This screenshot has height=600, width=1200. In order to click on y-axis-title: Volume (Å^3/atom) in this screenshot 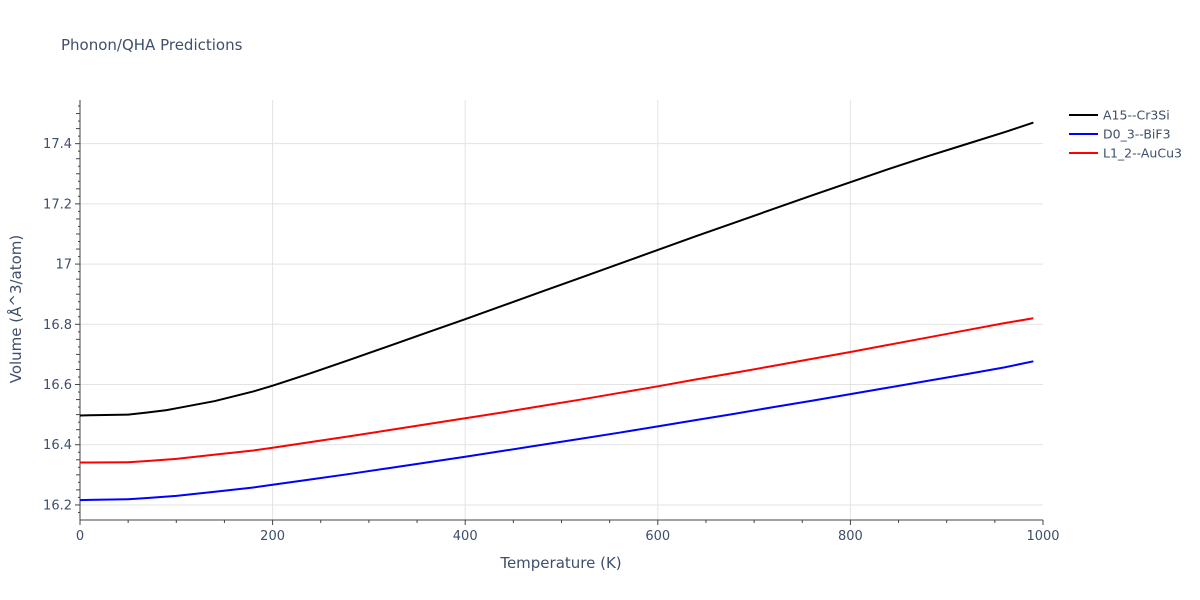, I will do `click(15, 309)`.